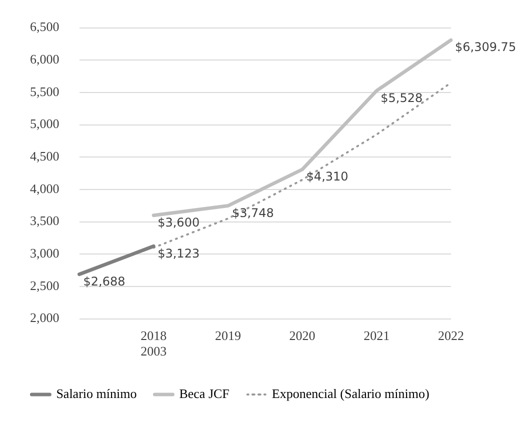 Image resolution: width=521 pixels, height=421 pixels. I want to click on text: $6,309.75, so click(485, 47).